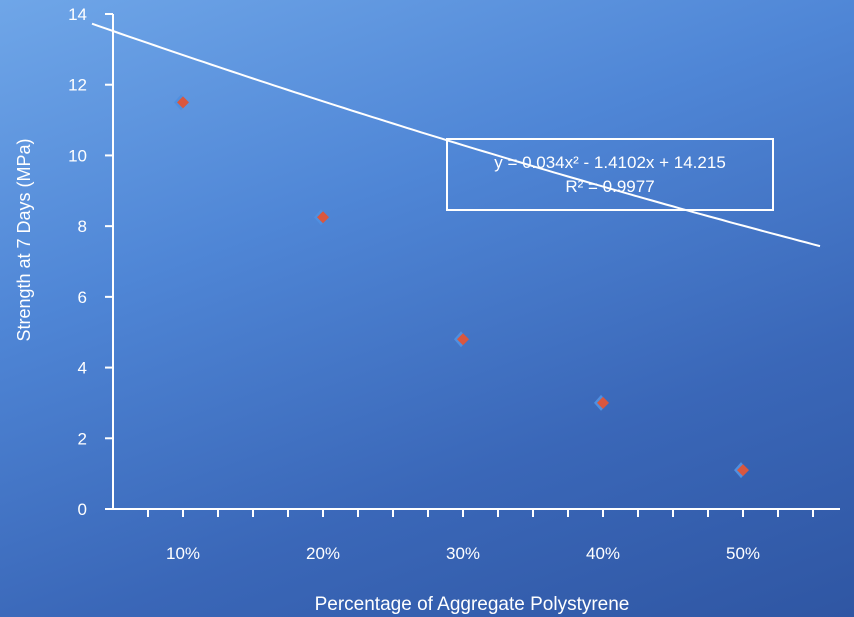  Describe the element at coordinates (610, 162) in the screenshot. I see `trendline-equation: y = 0.034x² - 1.4102x + 14.215` at that location.